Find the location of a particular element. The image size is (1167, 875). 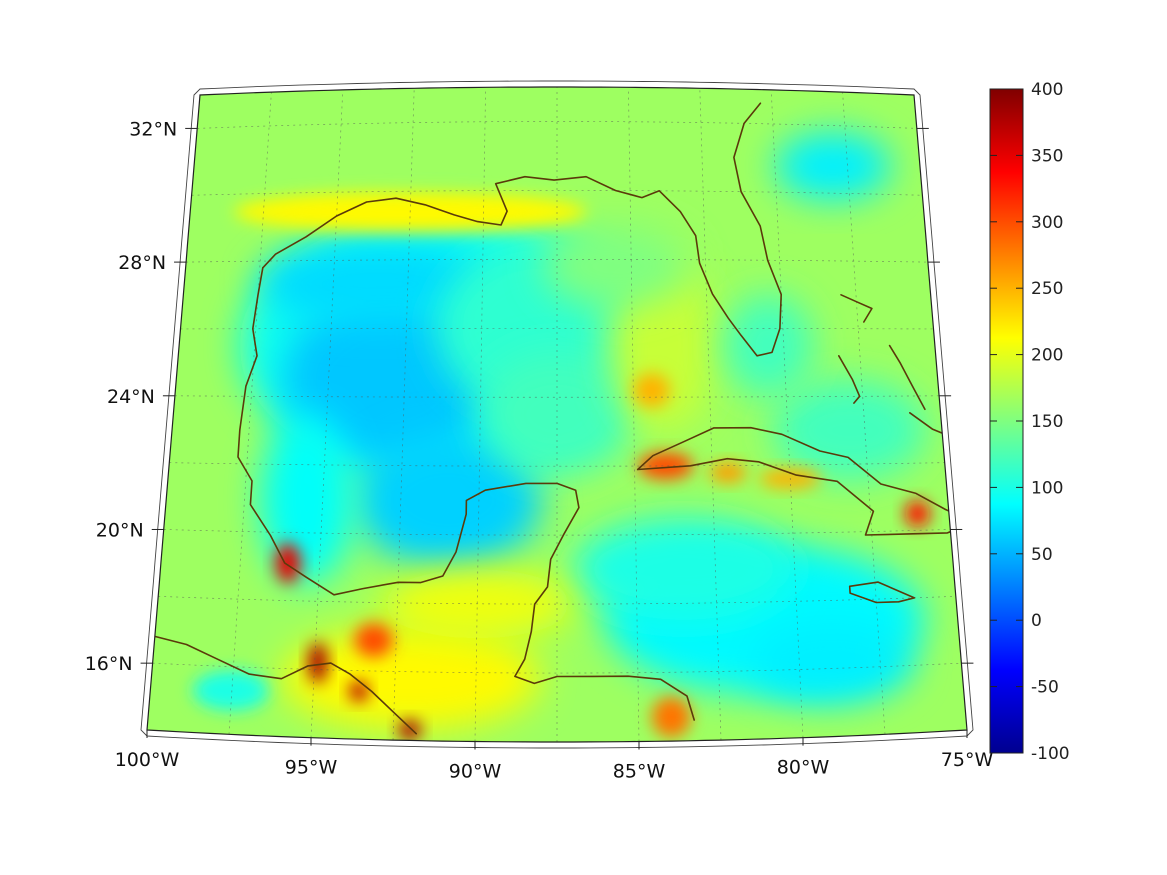

colorbar-tick-label: 100 is located at coordinates (1047, 488).